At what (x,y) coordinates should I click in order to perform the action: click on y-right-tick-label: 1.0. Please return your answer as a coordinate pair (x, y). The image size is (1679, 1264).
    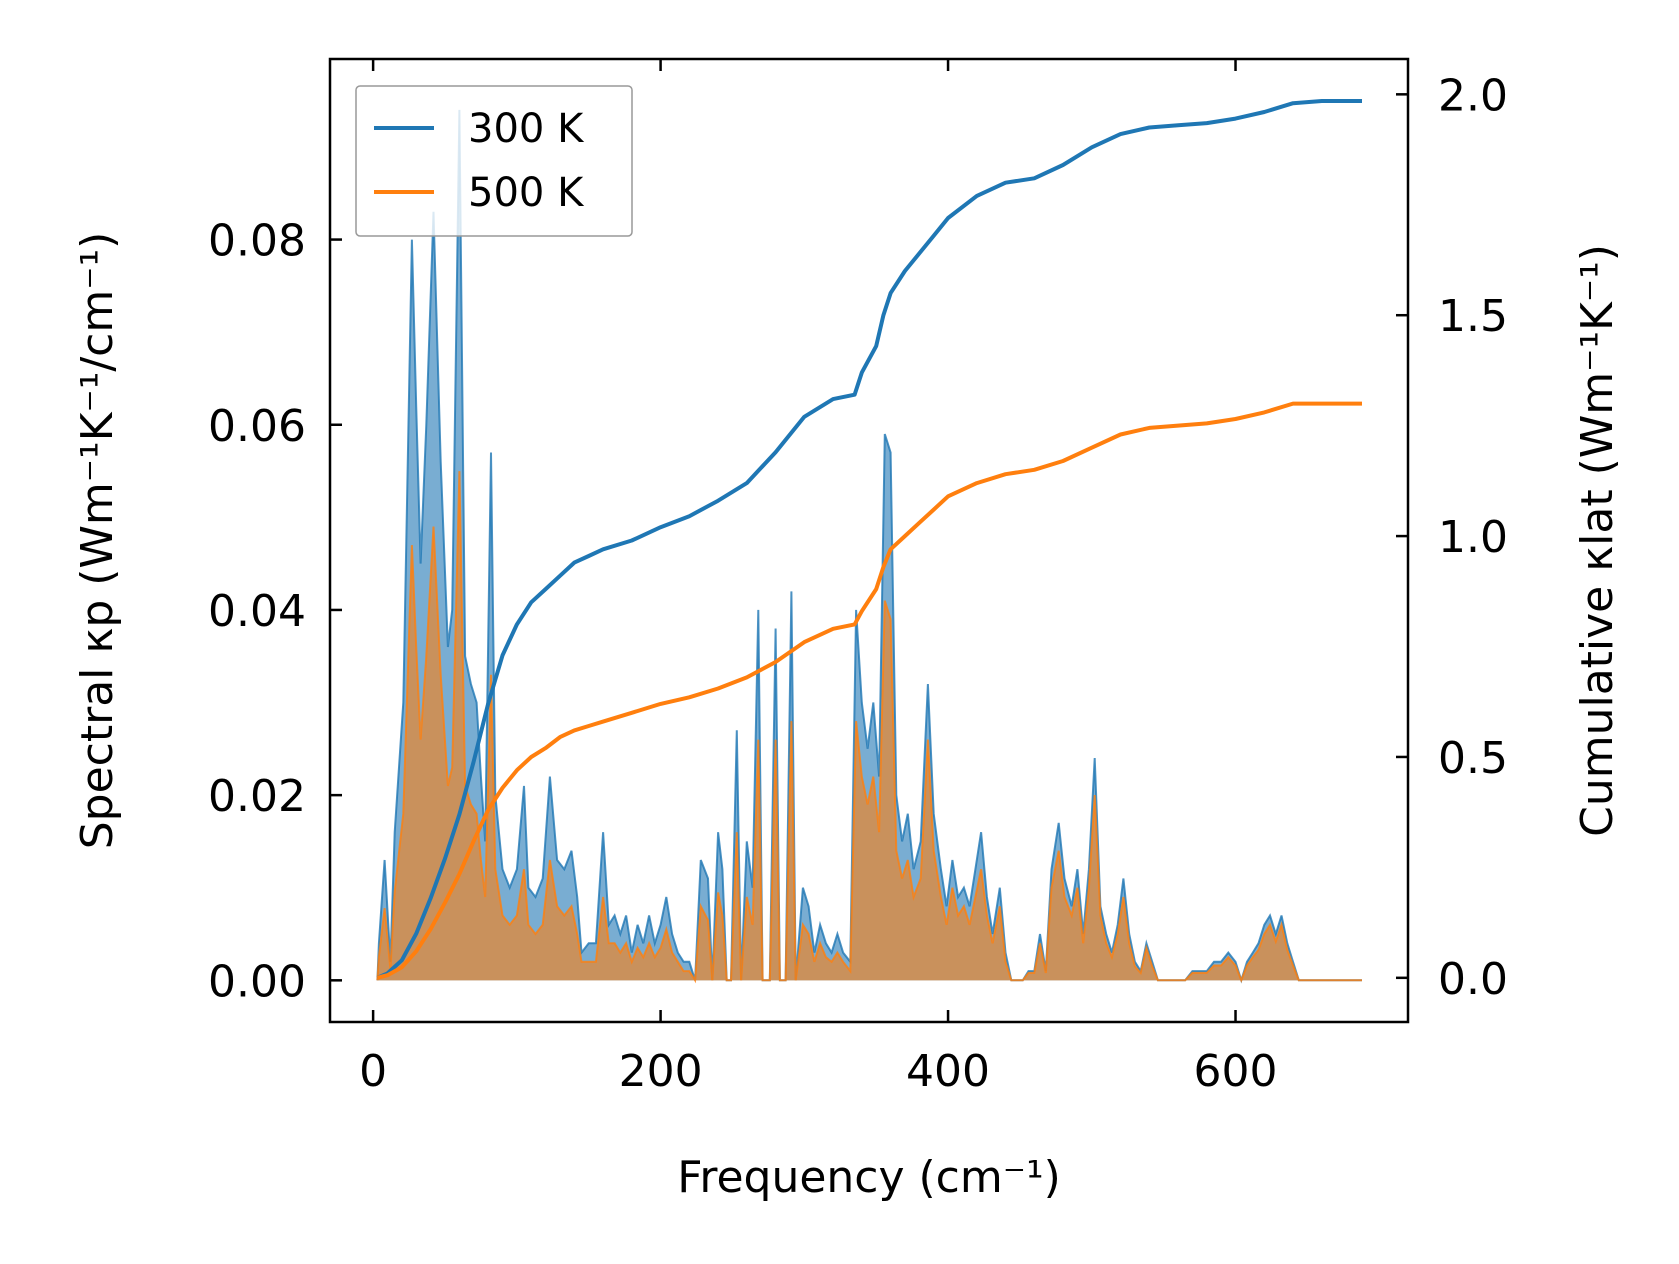
    Looking at the image, I should click on (1473, 537).